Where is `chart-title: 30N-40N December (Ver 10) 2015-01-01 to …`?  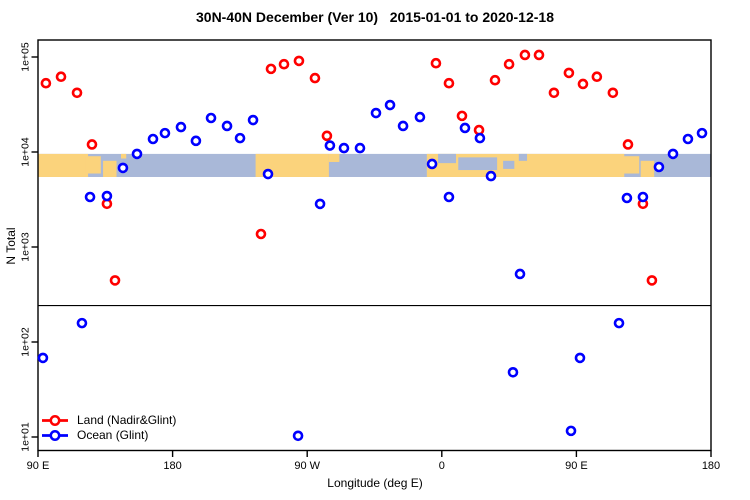
chart-title: 30N-40N December (Ver 10) 2015-01-01 to … is located at coordinates (375, 17).